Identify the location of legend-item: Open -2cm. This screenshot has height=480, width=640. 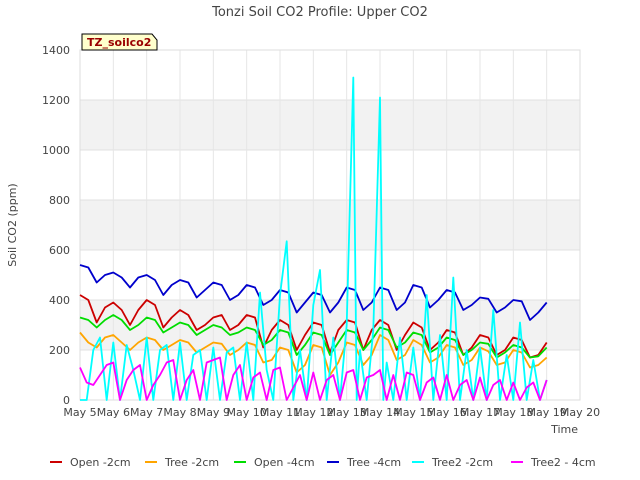
(90, 462).